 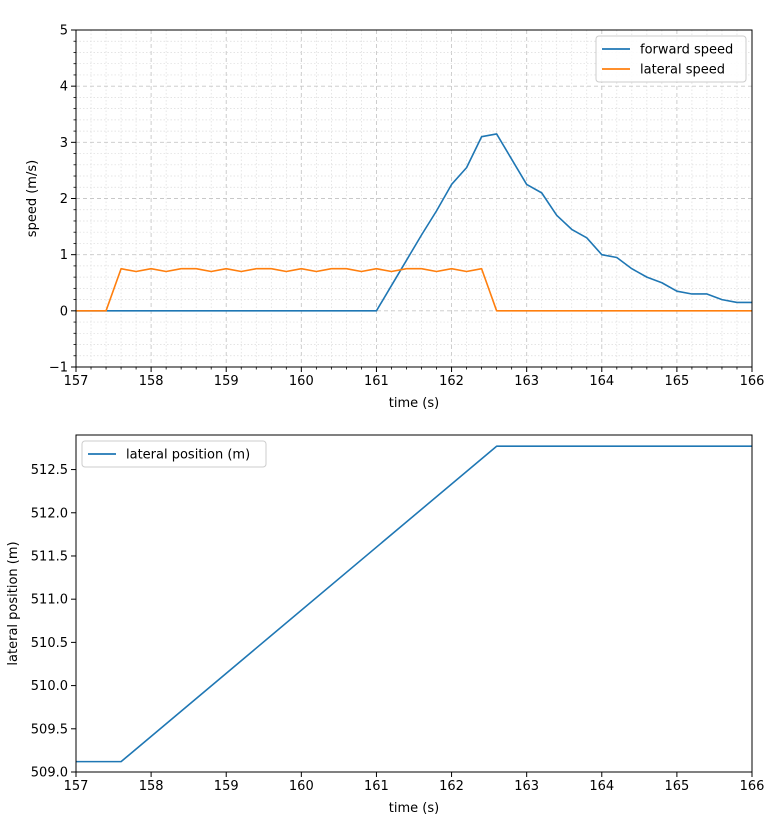 I want to click on y-tick-label: 5, so click(x=64, y=31).